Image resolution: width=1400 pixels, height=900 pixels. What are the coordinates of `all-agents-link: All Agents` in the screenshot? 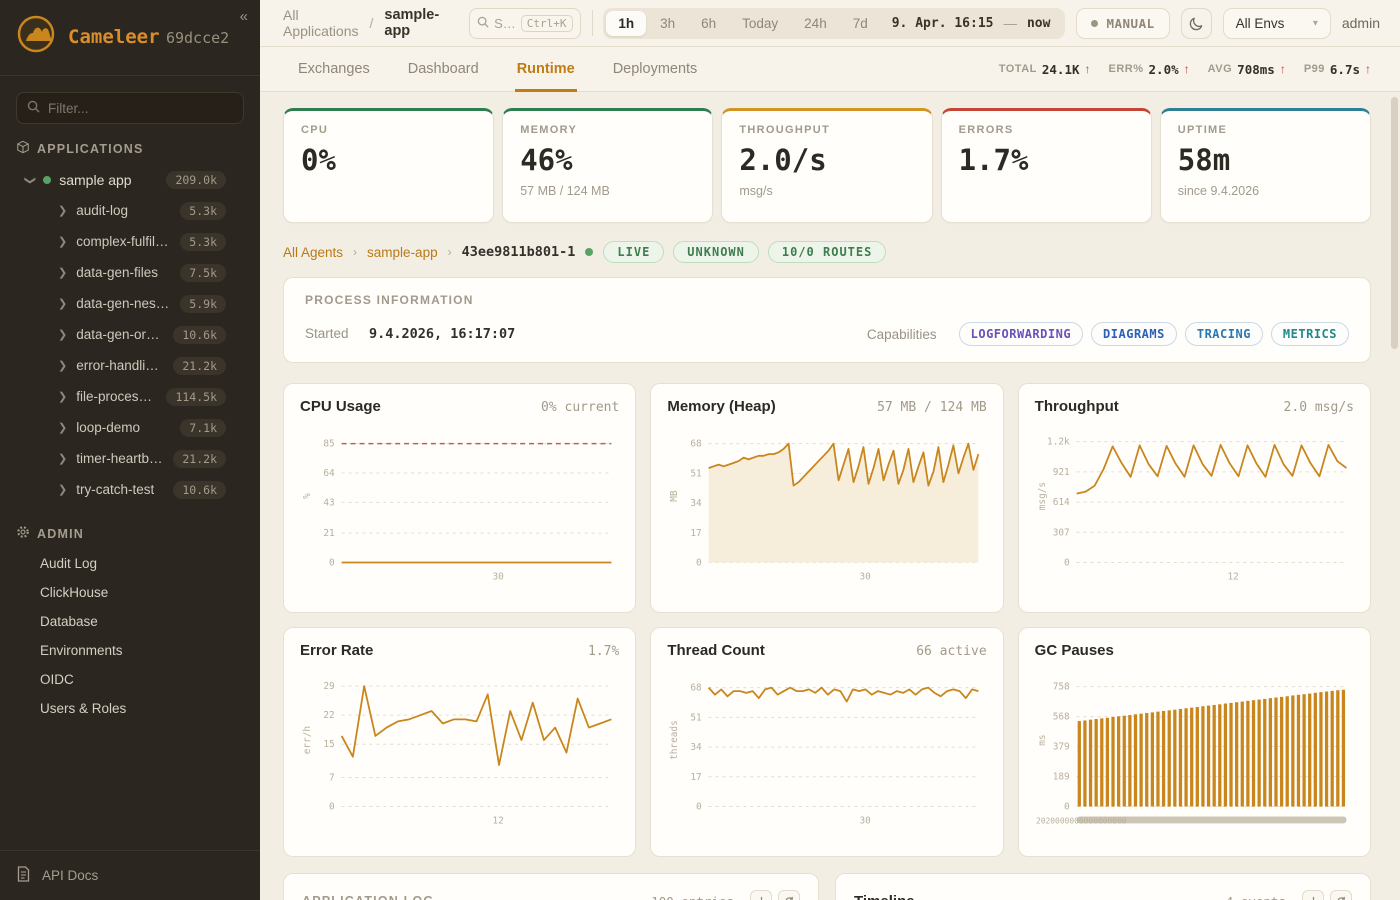 It's located at (313, 252).